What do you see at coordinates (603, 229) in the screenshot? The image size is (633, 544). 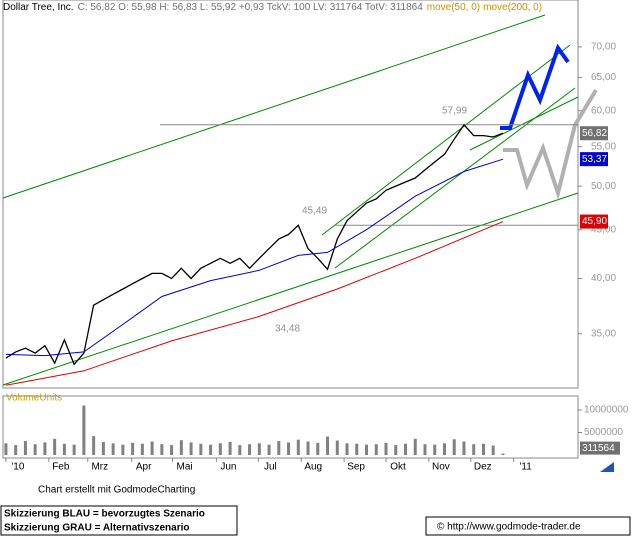 I see `y-tick-label: 45,00` at bounding box center [603, 229].